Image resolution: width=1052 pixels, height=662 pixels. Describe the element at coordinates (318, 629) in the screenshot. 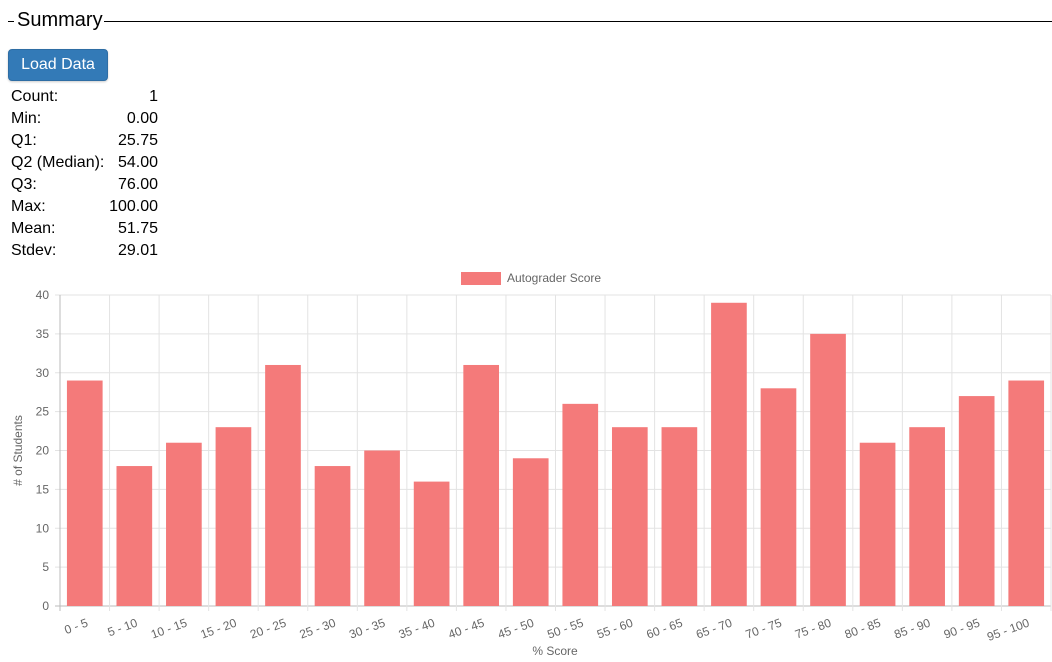

I see `x-tick-label: 25 - 30` at that location.